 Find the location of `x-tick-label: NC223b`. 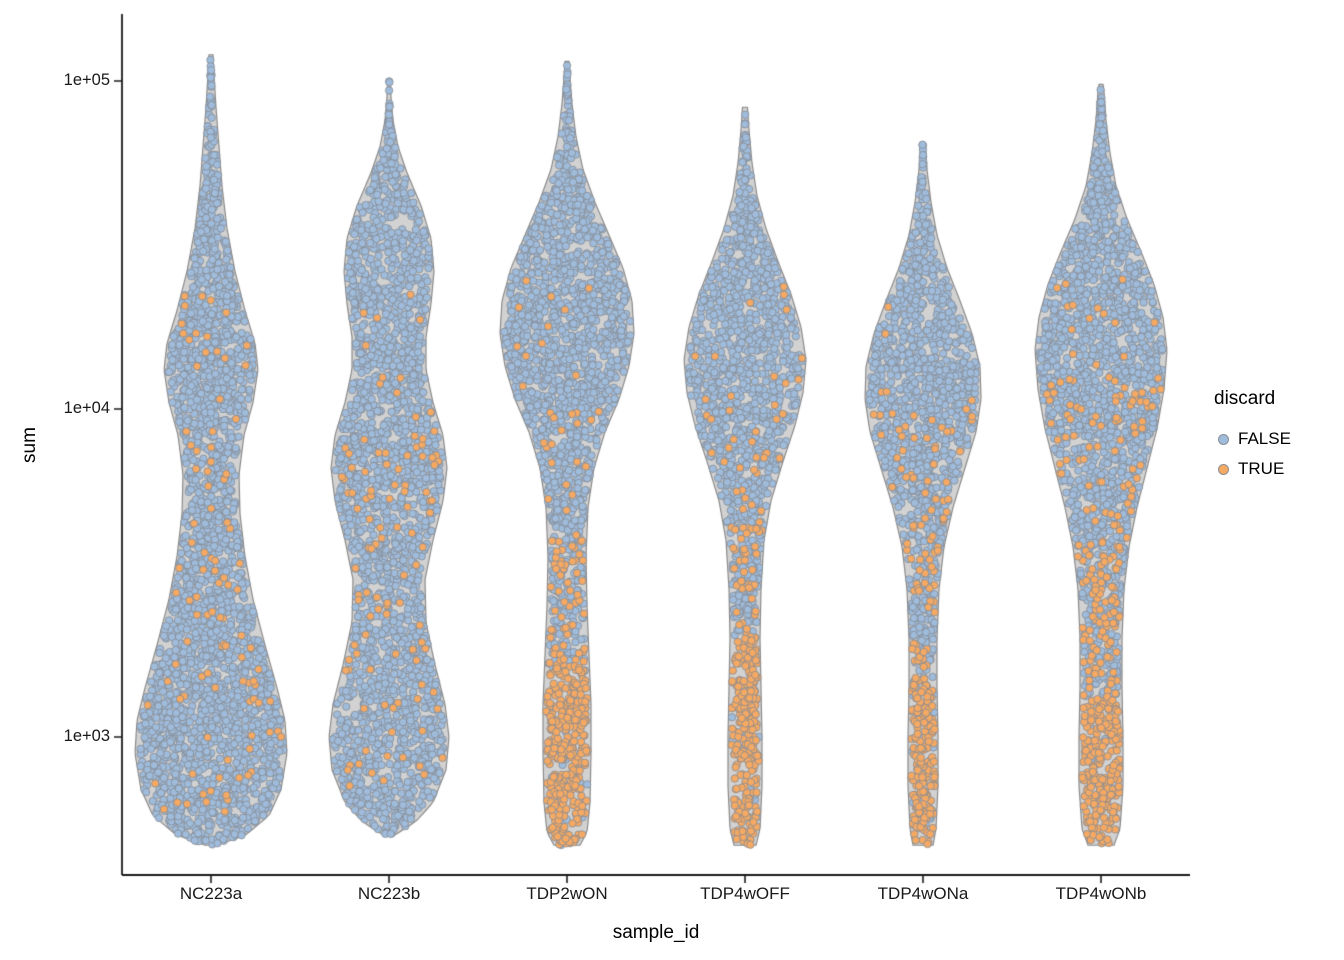

x-tick-label: NC223b is located at coordinates (389, 893).